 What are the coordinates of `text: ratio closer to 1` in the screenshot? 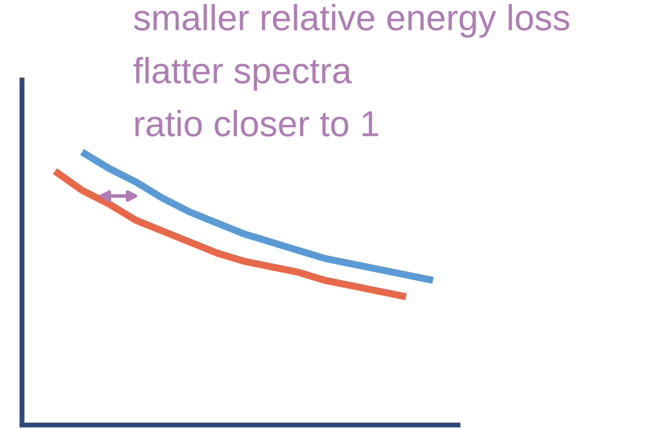 It's located at (256, 123).